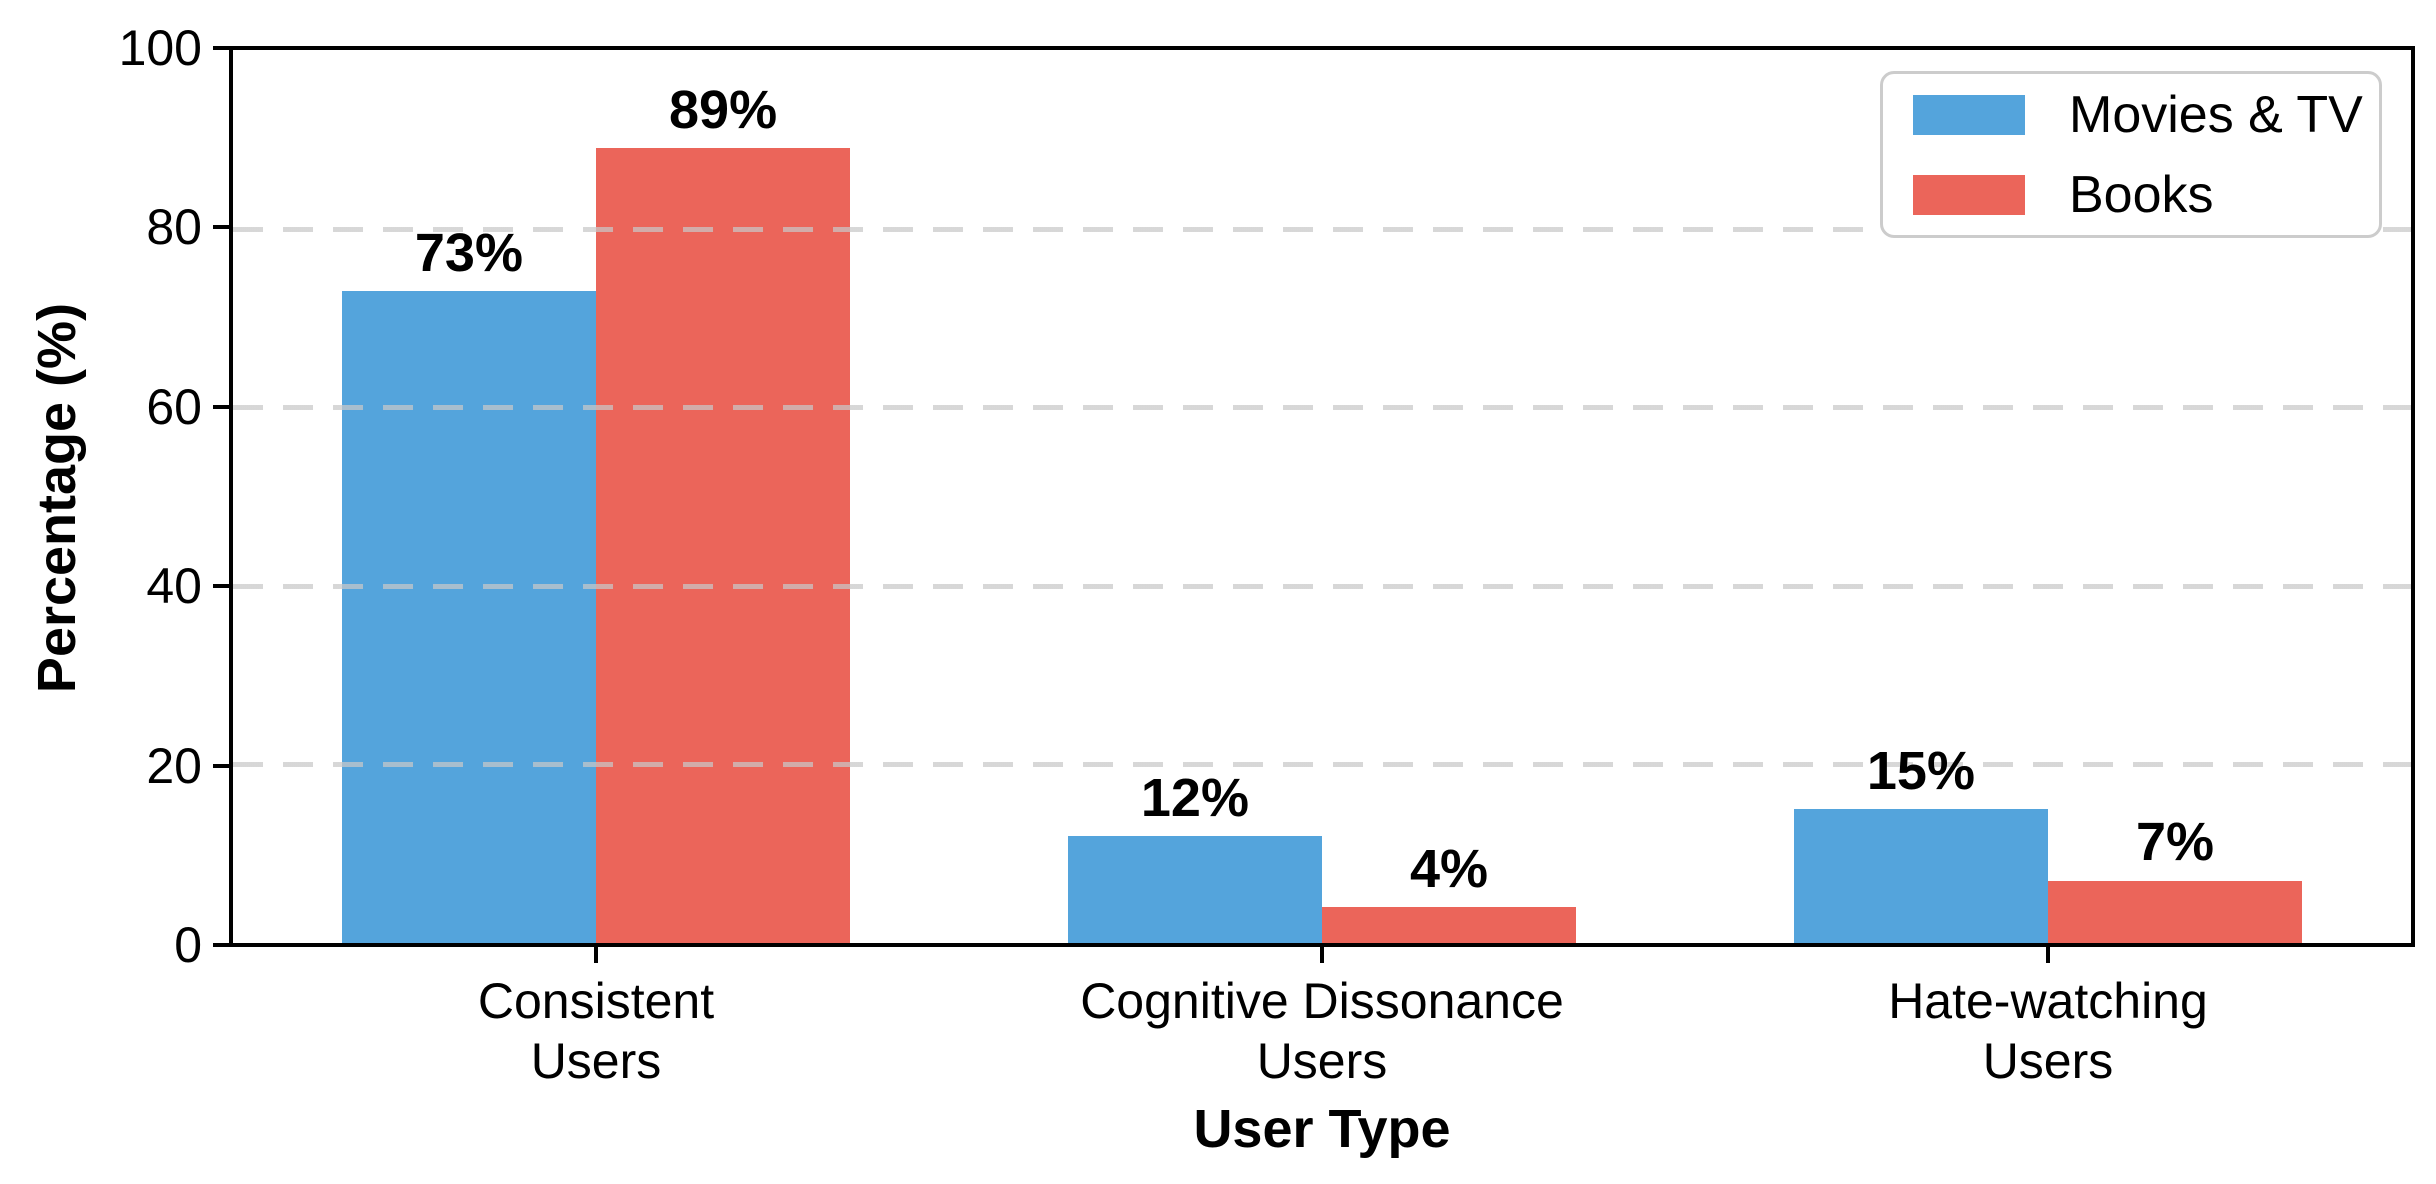  I want to click on legend-swatch-books-icon, so click(1969, 194).